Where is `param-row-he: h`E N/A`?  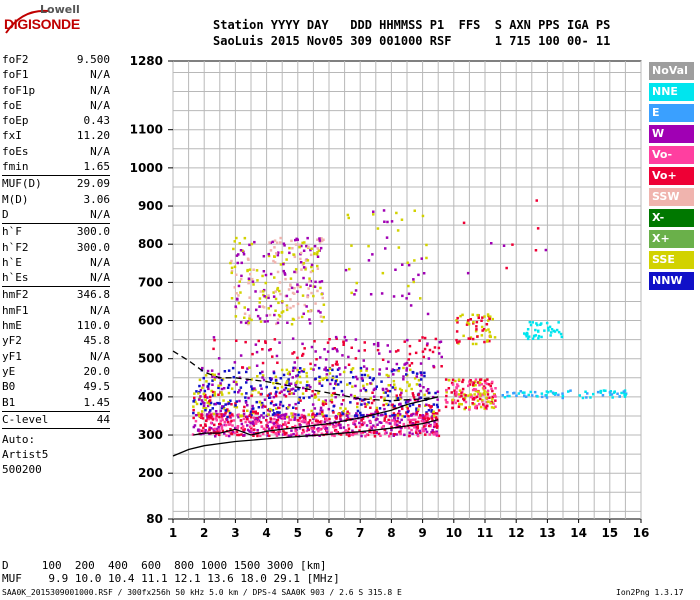
param-row-he: h`E N/A is located at coordinates (56, 262).